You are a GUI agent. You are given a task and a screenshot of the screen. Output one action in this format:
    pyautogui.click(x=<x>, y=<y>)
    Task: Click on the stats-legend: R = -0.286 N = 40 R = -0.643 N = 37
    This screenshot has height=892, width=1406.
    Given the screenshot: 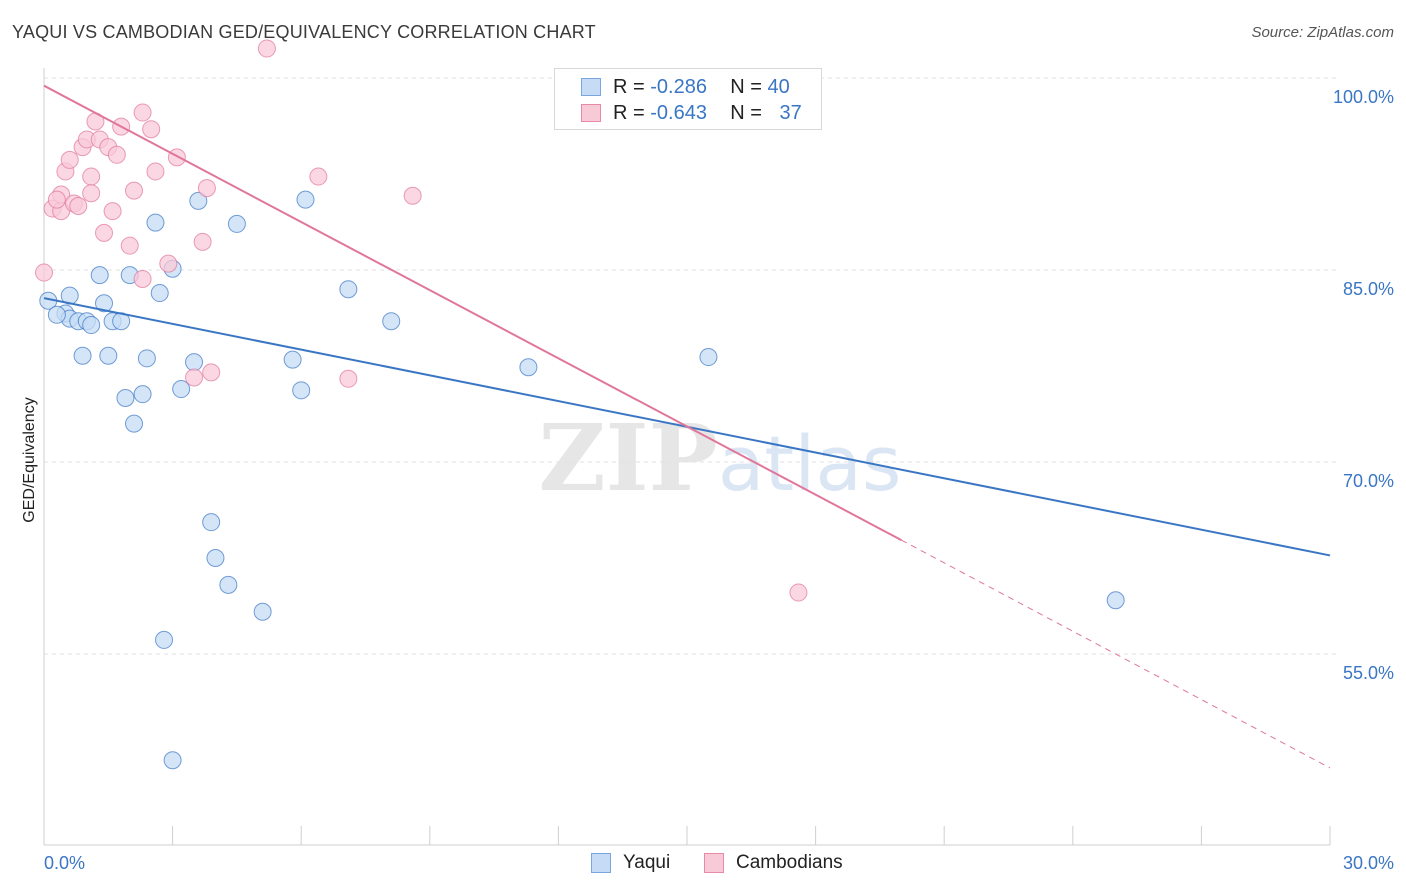 What is the action you would take?
    pyautogui.click(x=688, y=99)
    